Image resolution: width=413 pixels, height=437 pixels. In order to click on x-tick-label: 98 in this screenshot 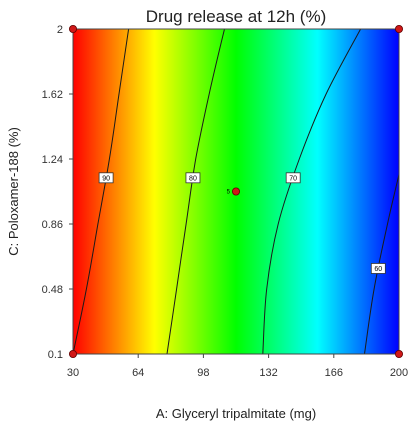, I will do `click(203, 373)`.